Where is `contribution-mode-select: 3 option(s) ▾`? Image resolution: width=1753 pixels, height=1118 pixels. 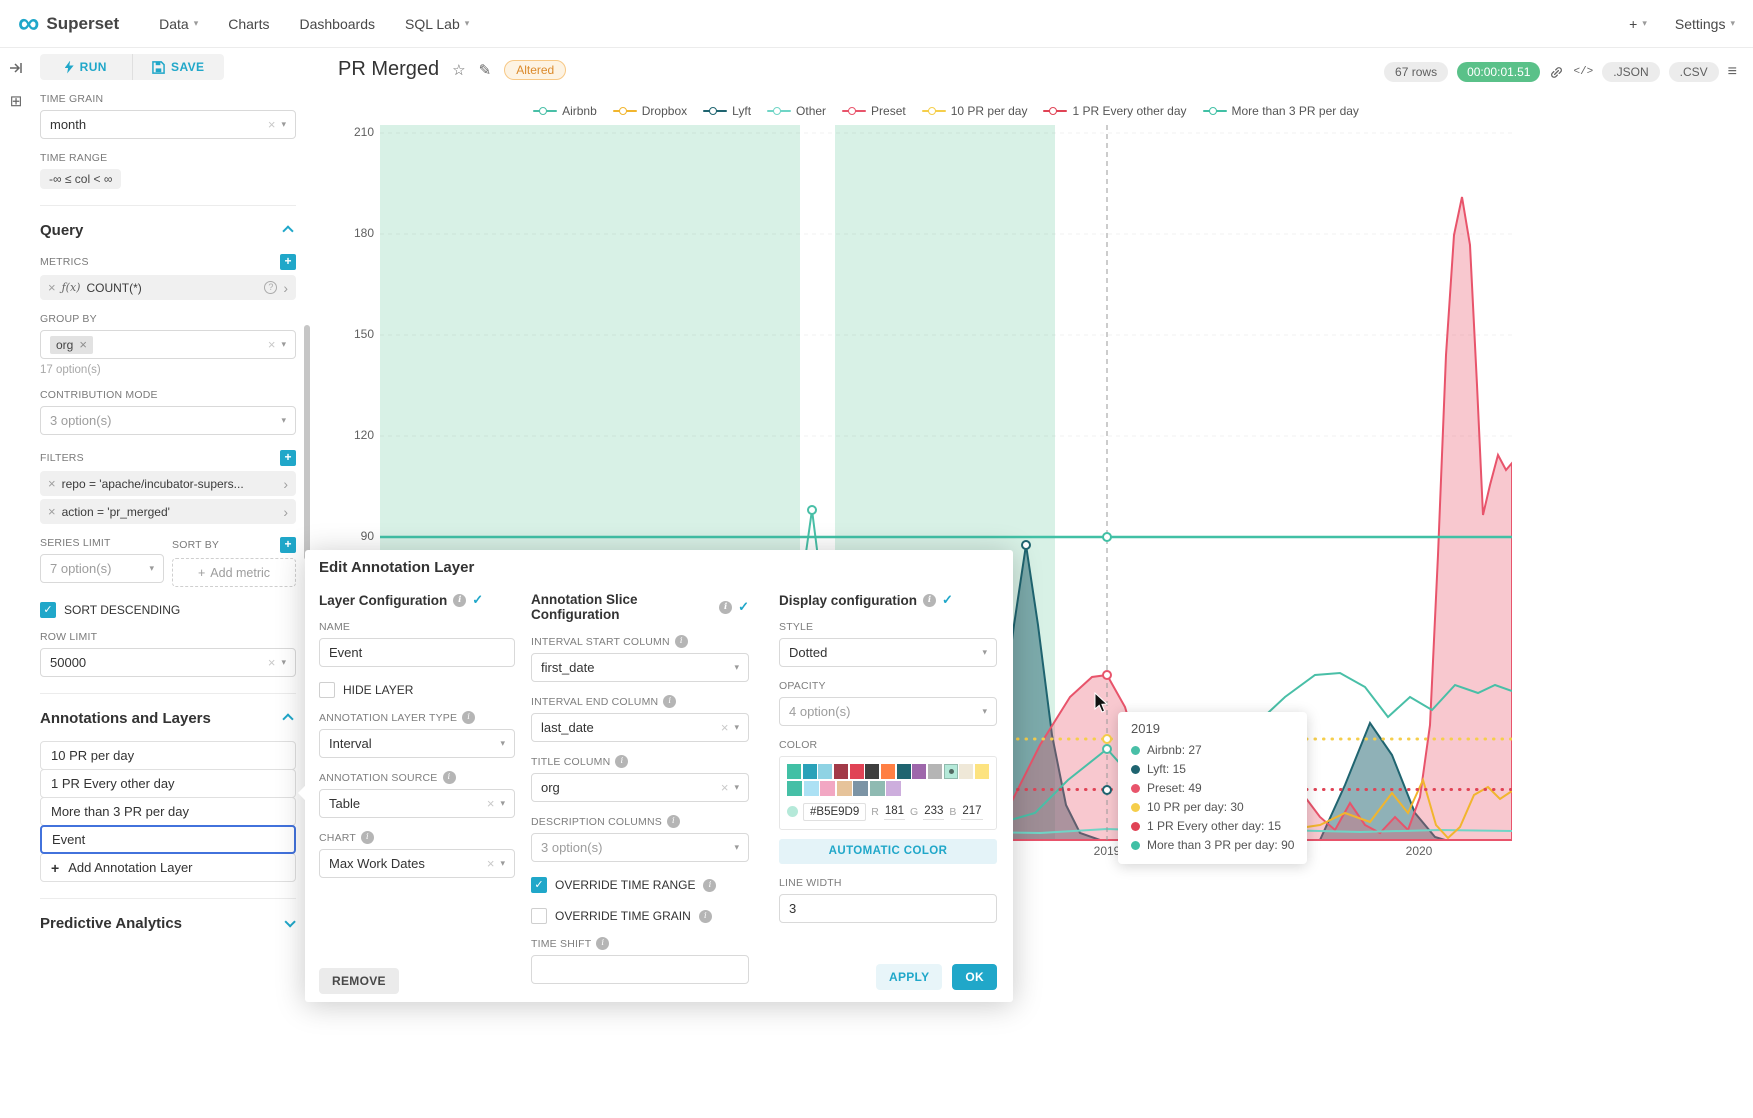 contribution-mode-select: 3 option(s) ▾ is located at coordinates (168, 420).